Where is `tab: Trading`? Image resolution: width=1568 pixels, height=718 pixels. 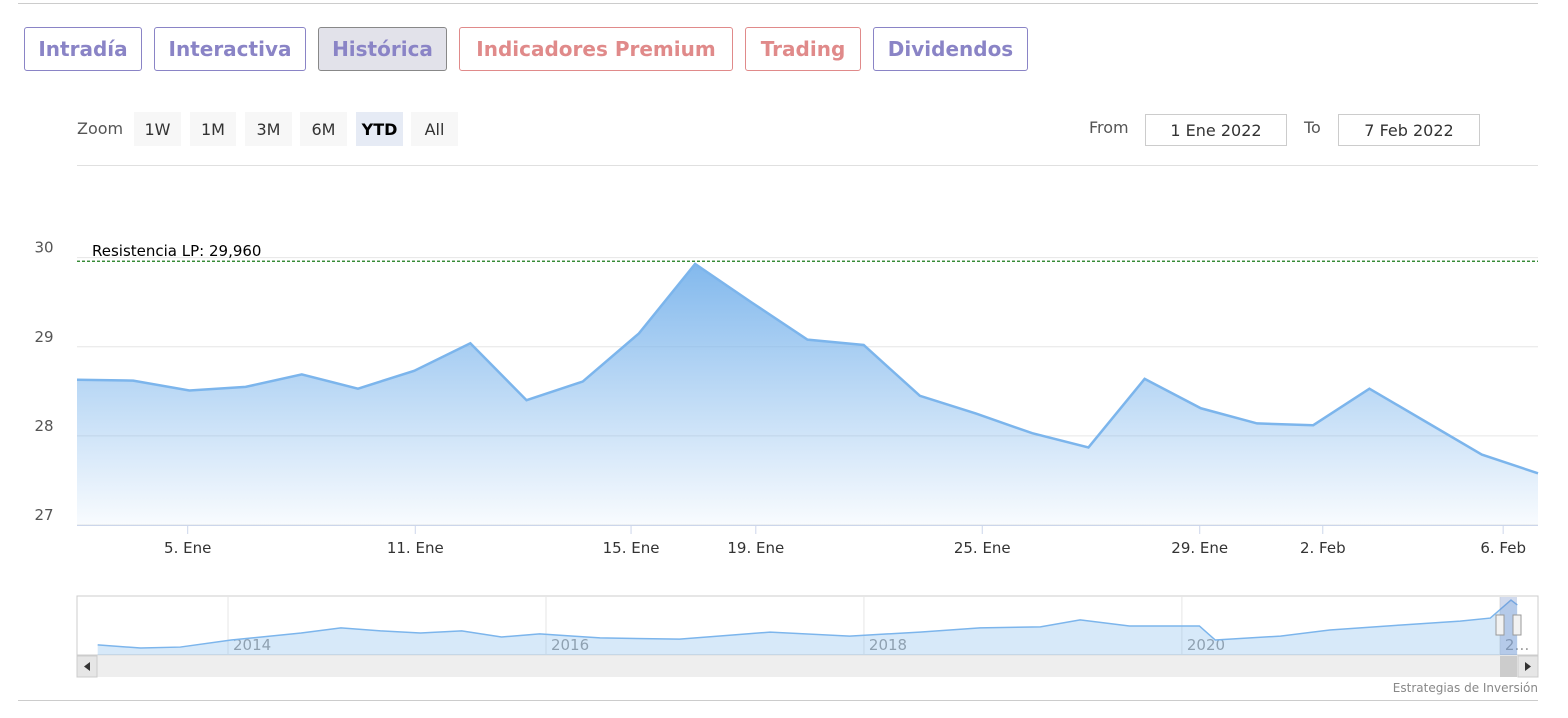 tab: Trading is located at coordinates (803, 49).